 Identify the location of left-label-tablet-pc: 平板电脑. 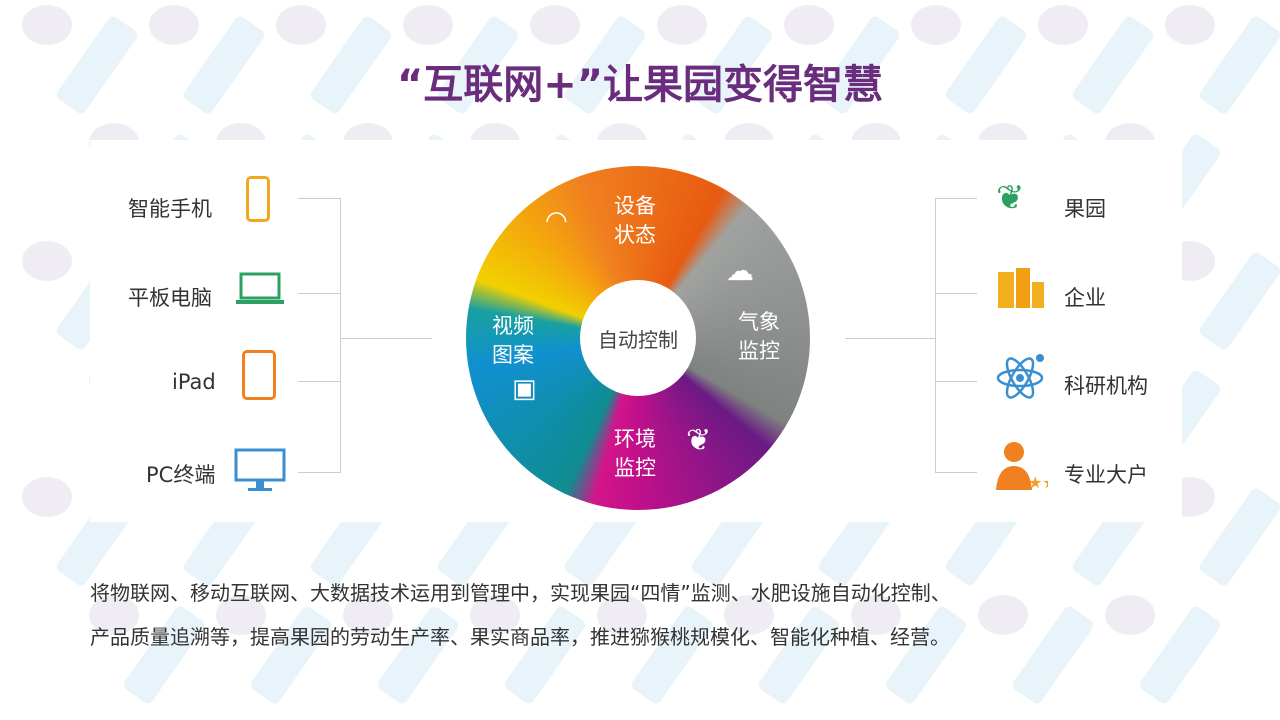
(170, 298).